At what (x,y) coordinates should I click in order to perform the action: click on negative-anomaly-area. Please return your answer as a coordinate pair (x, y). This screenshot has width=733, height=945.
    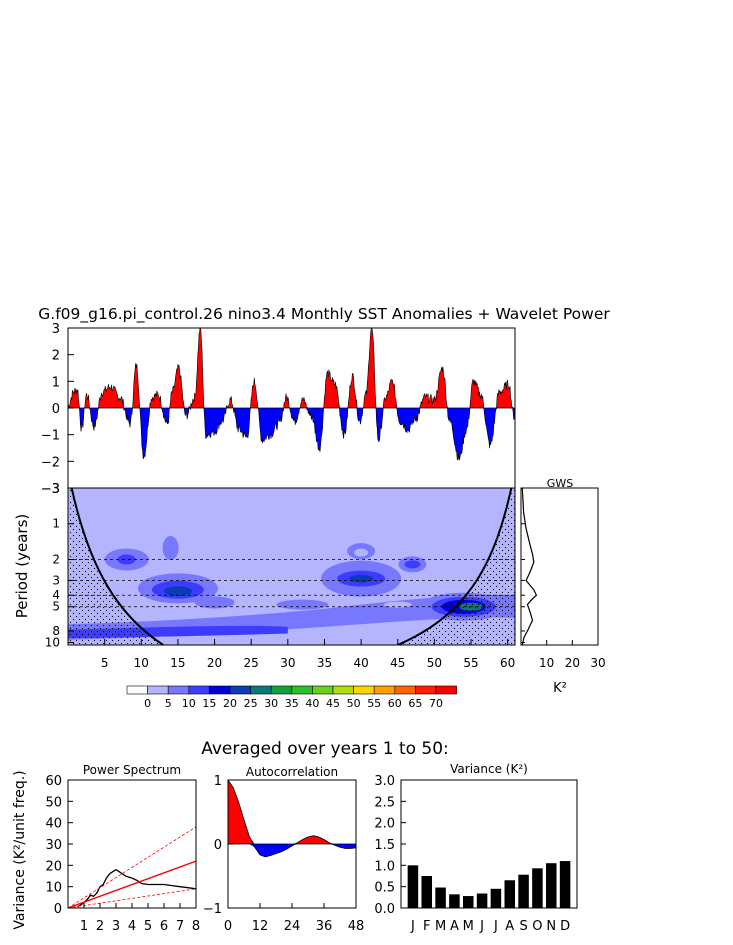
    Looking at the image, I should click on (291, 434).